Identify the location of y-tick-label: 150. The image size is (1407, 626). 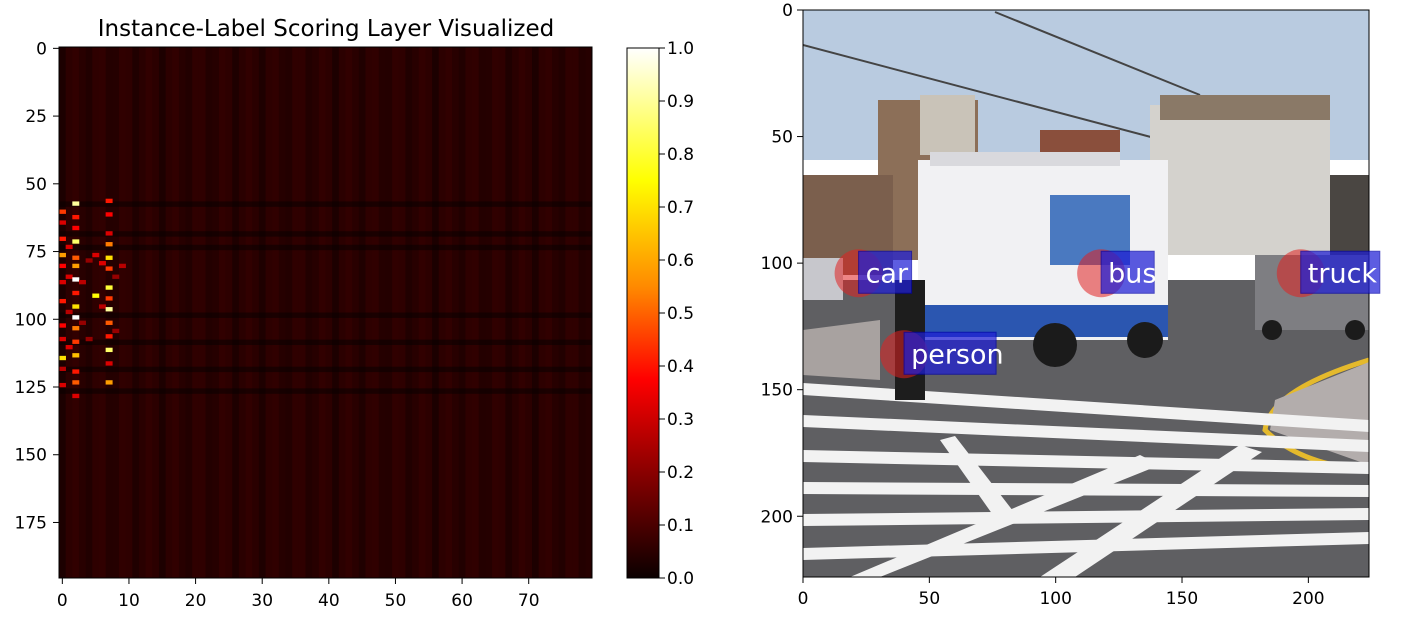
(777, 391).